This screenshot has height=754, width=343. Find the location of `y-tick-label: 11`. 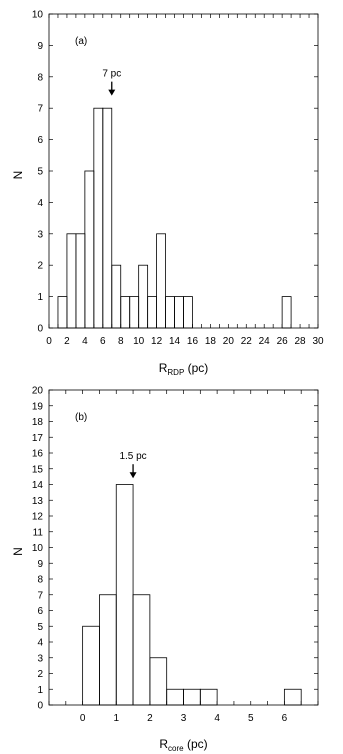

y-tick-label: 11 is located at coordinates (38, 532).